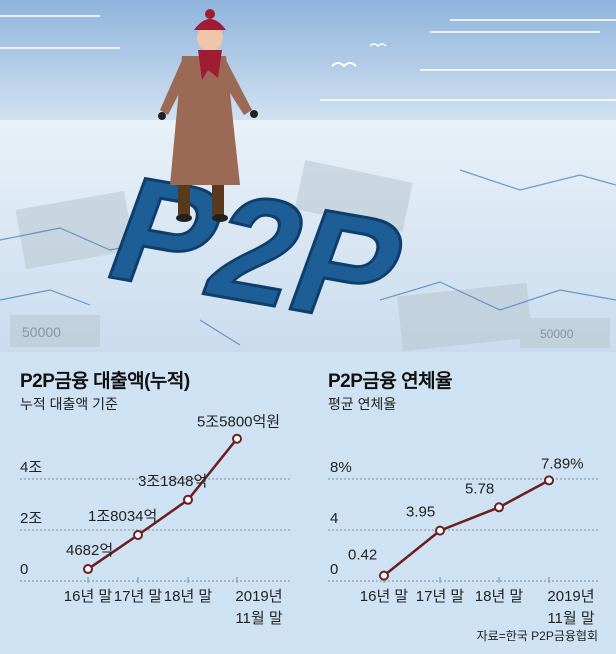 The image size is (616, 654). What do you see at coordinates (238, 422) in the screenshot?
I see `data-label: 5조5800억원` at bounding box center [238, 422].